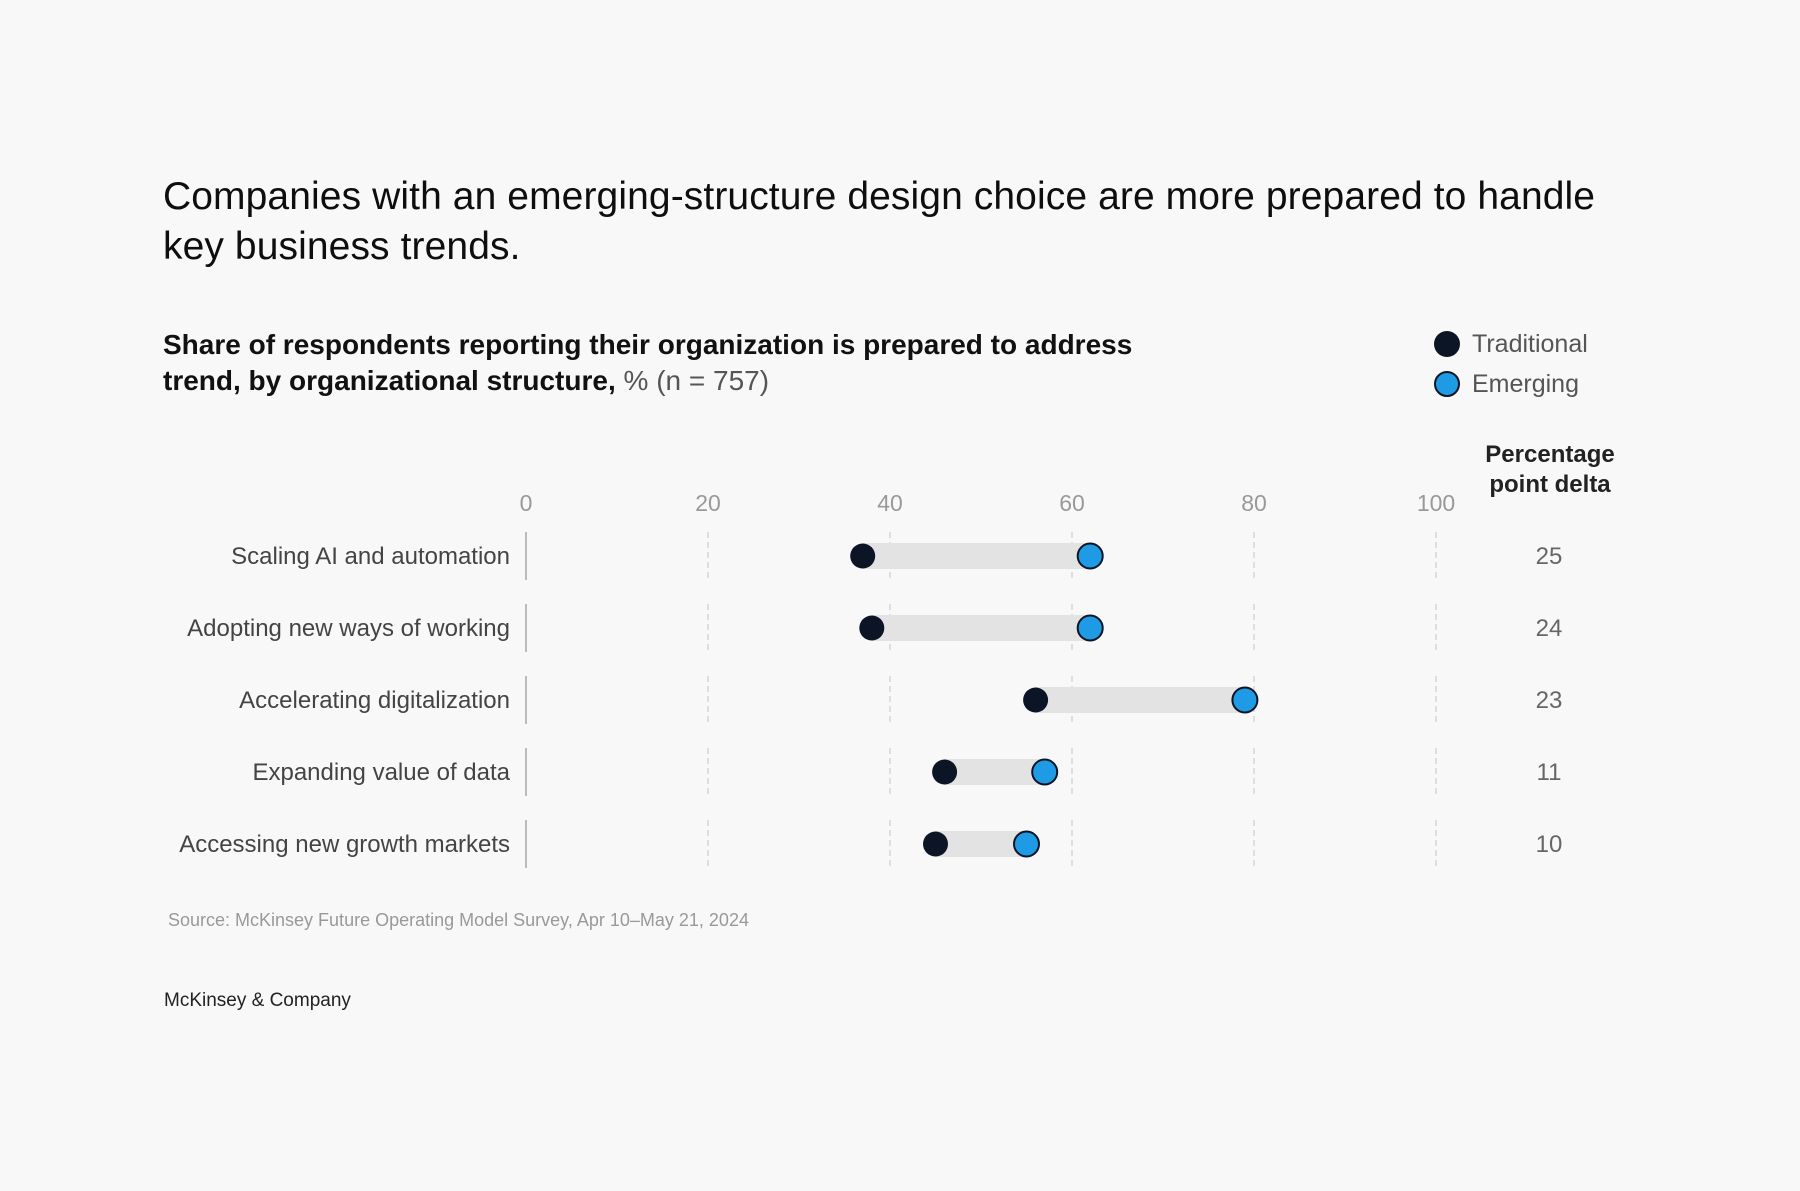 Image resolution: width=1800 pixels, height=1191 pixels. What do you see at coordinates (1447, 344) in the screenshot?
I see `traditional-marker-icon` at bounding box center [1447, 344].